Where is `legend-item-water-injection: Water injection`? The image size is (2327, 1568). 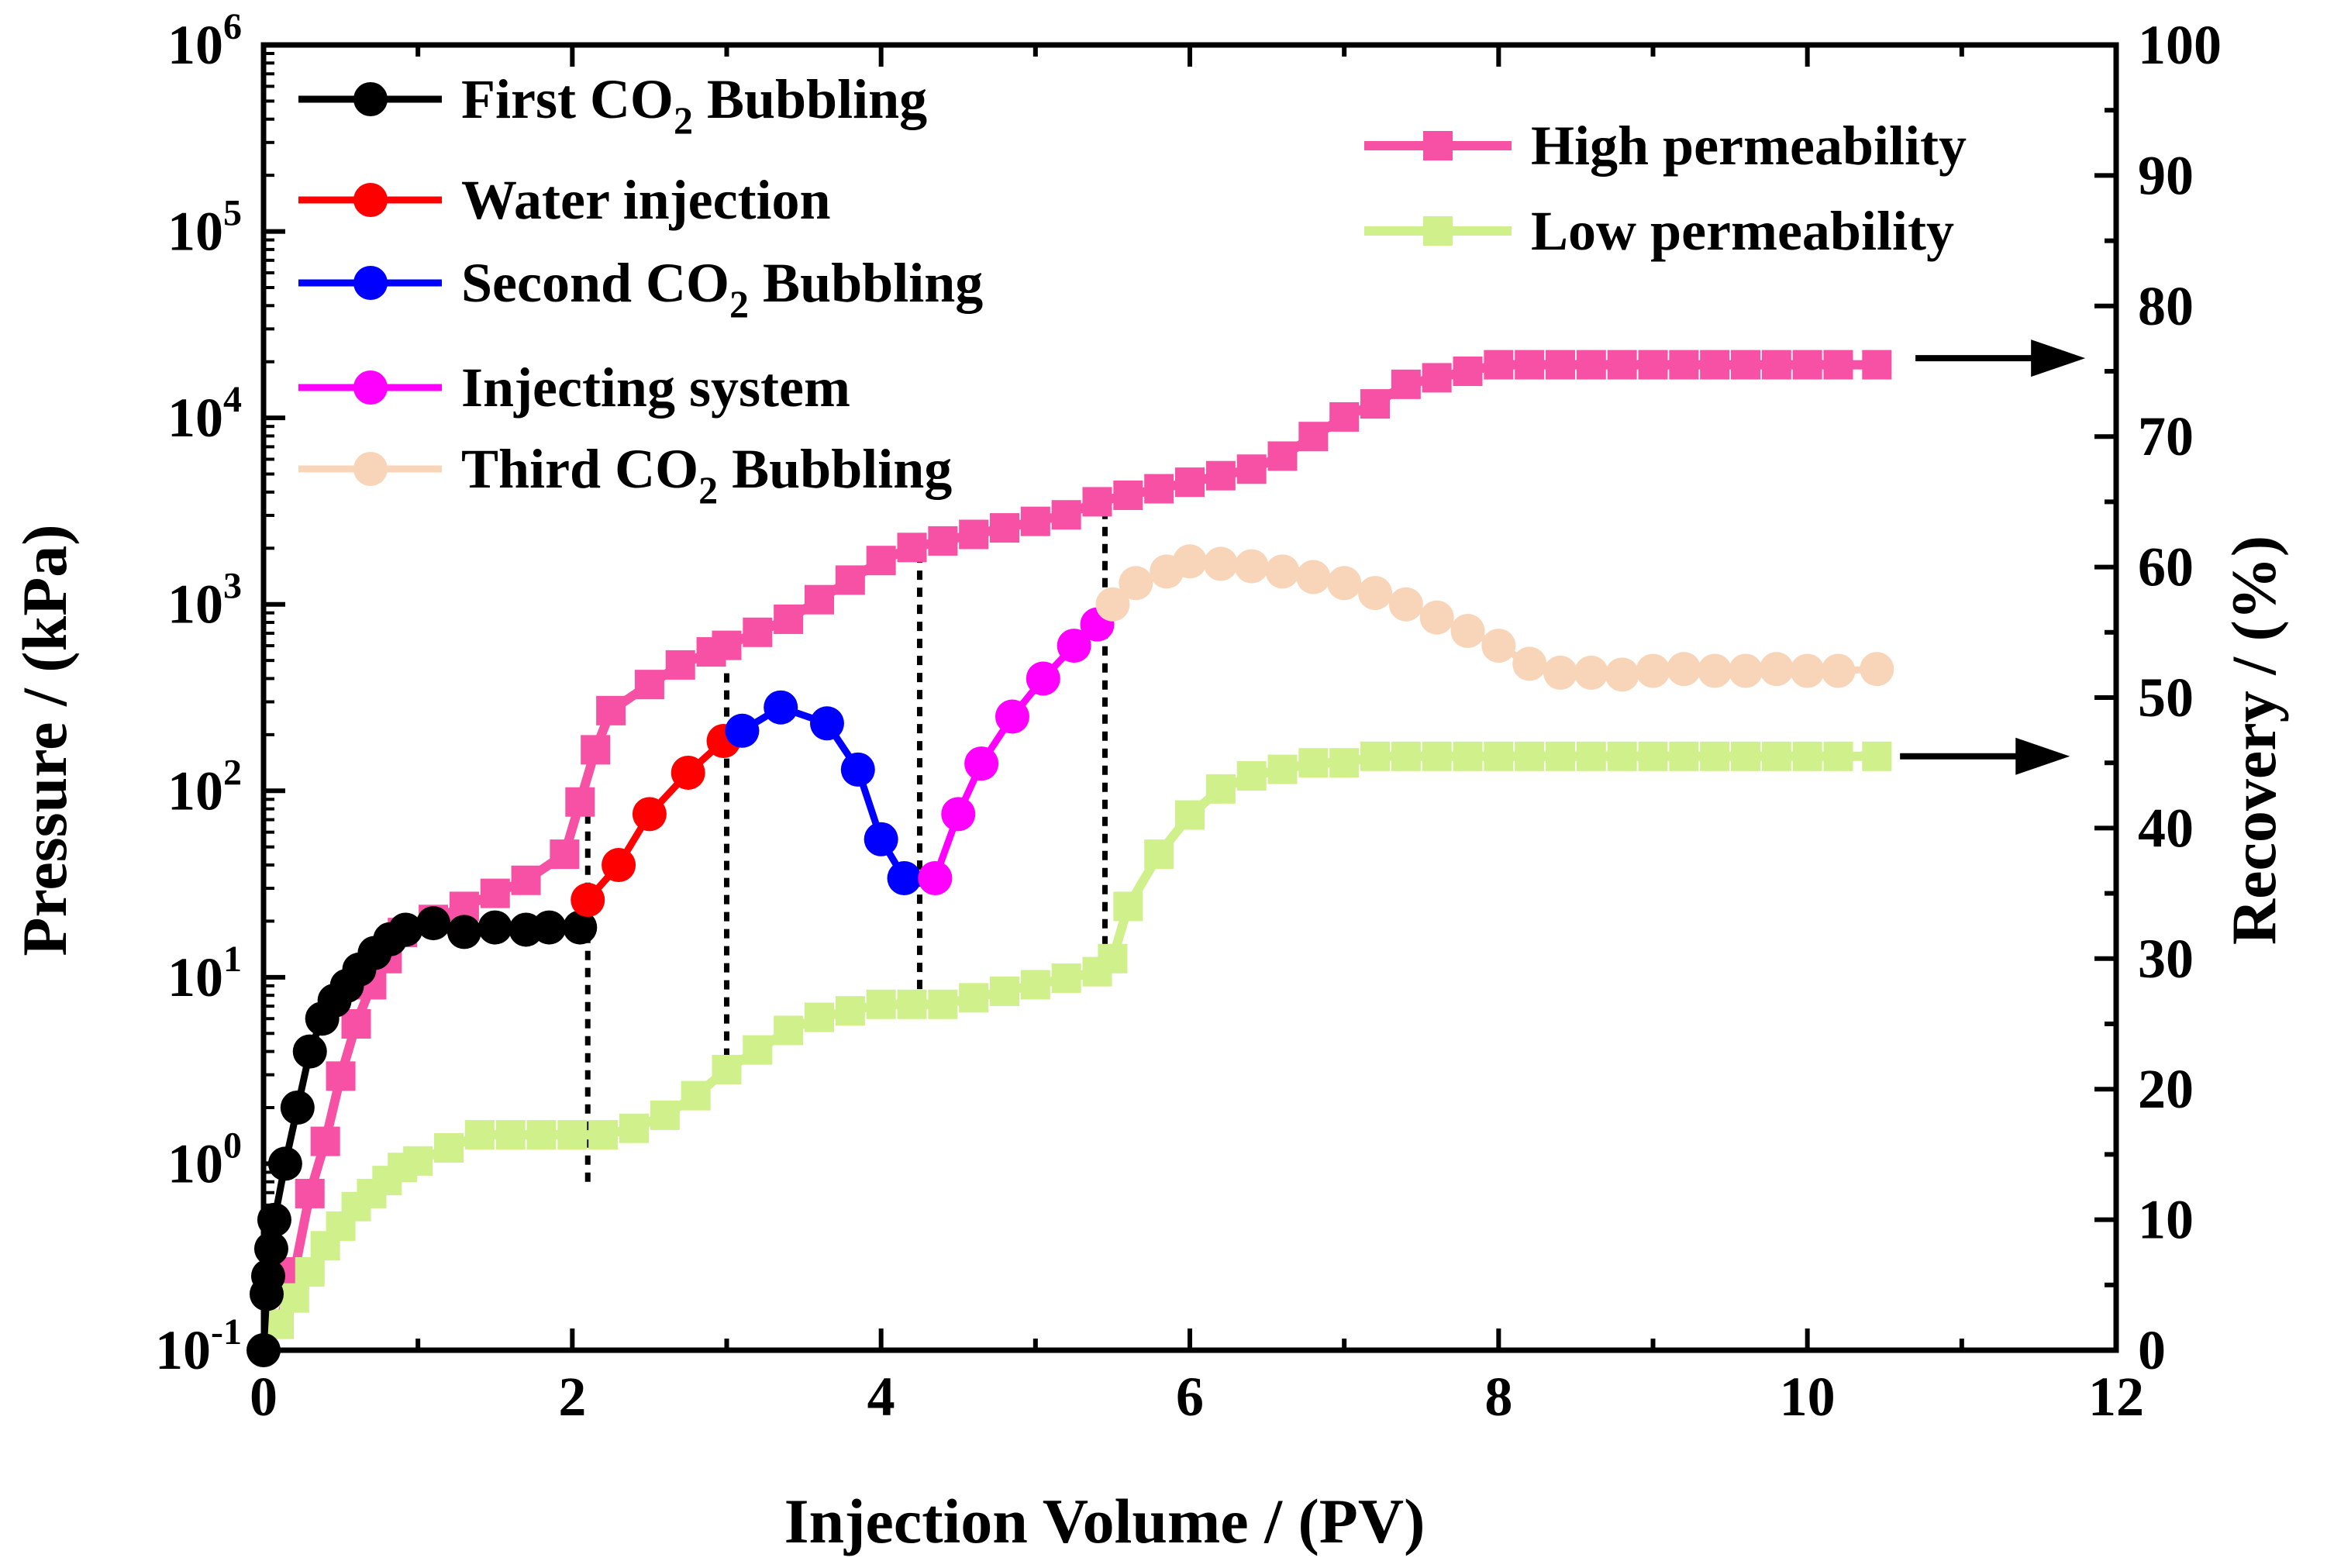 legend-item-water-injection: Water injection is located at coordinates (564, 200).